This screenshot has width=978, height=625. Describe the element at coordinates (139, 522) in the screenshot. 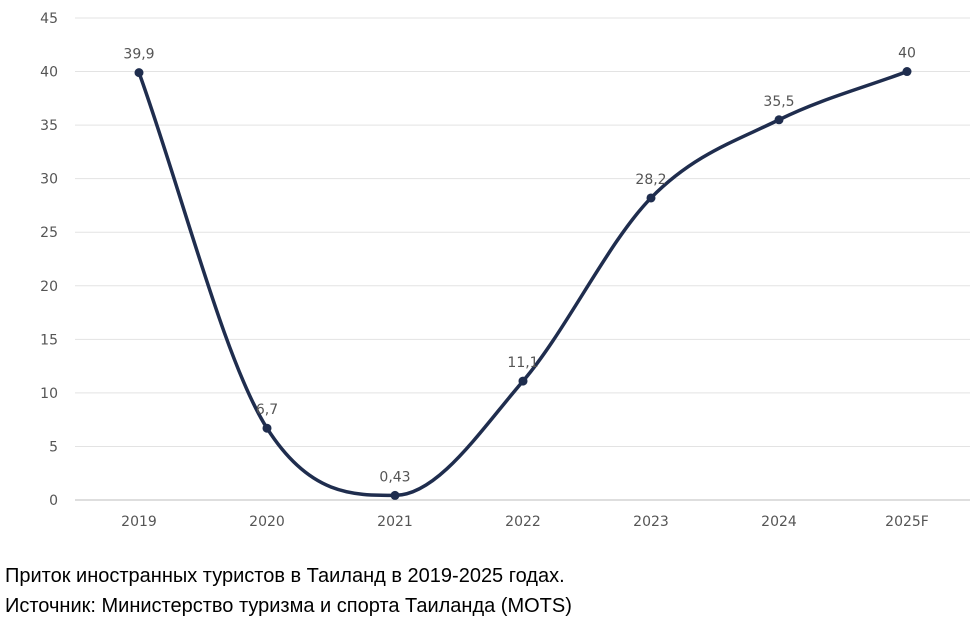

I see `x-tick-label: 2019` at that location.